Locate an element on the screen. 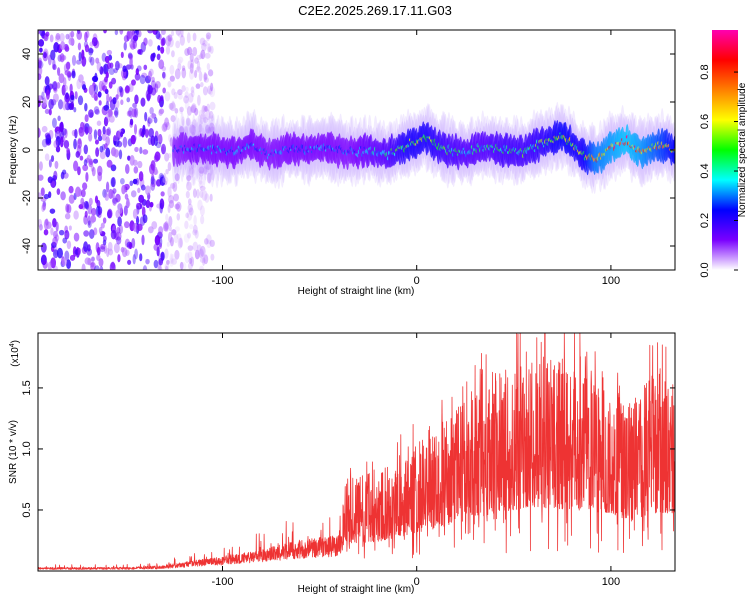 The height and width of the screenshot is (600, 750). snr-scale-note: (x104) is located at coordinates (15, 353).